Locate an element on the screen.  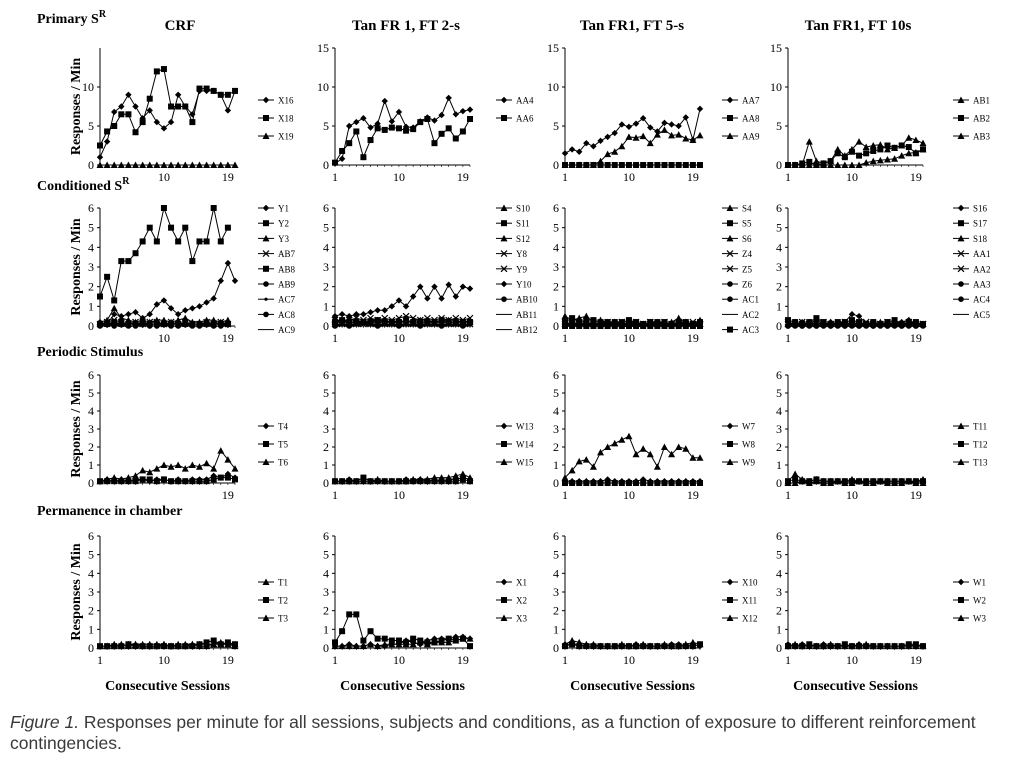
x-tick-label: 10 is located at coordinates (629, 177).